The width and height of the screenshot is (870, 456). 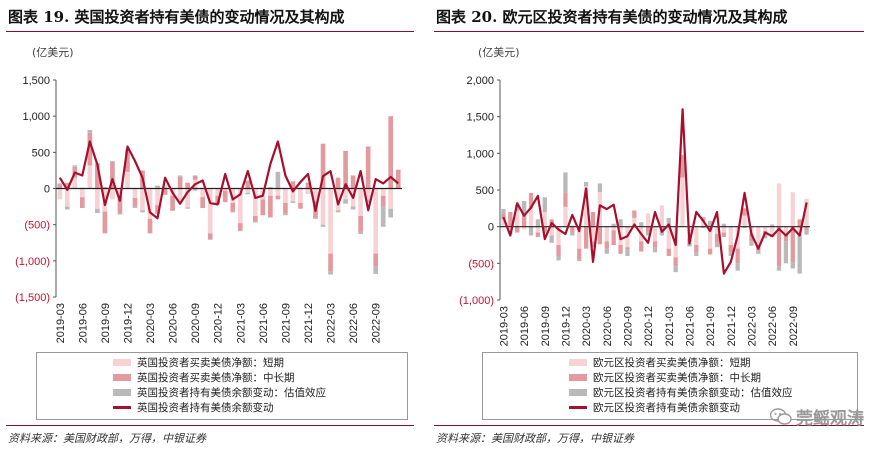 I want to click on left-x-tick-label: 2019-12, so click(x=128, y=323).